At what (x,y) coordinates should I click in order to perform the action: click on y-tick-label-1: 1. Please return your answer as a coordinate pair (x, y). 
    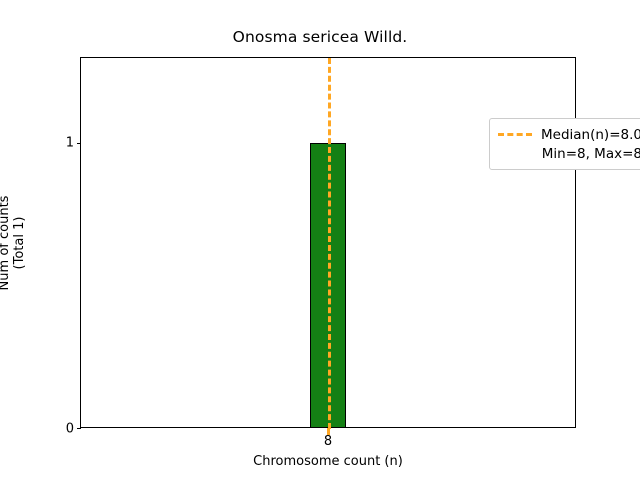
    Looking at the image, I should click on (69, 143).